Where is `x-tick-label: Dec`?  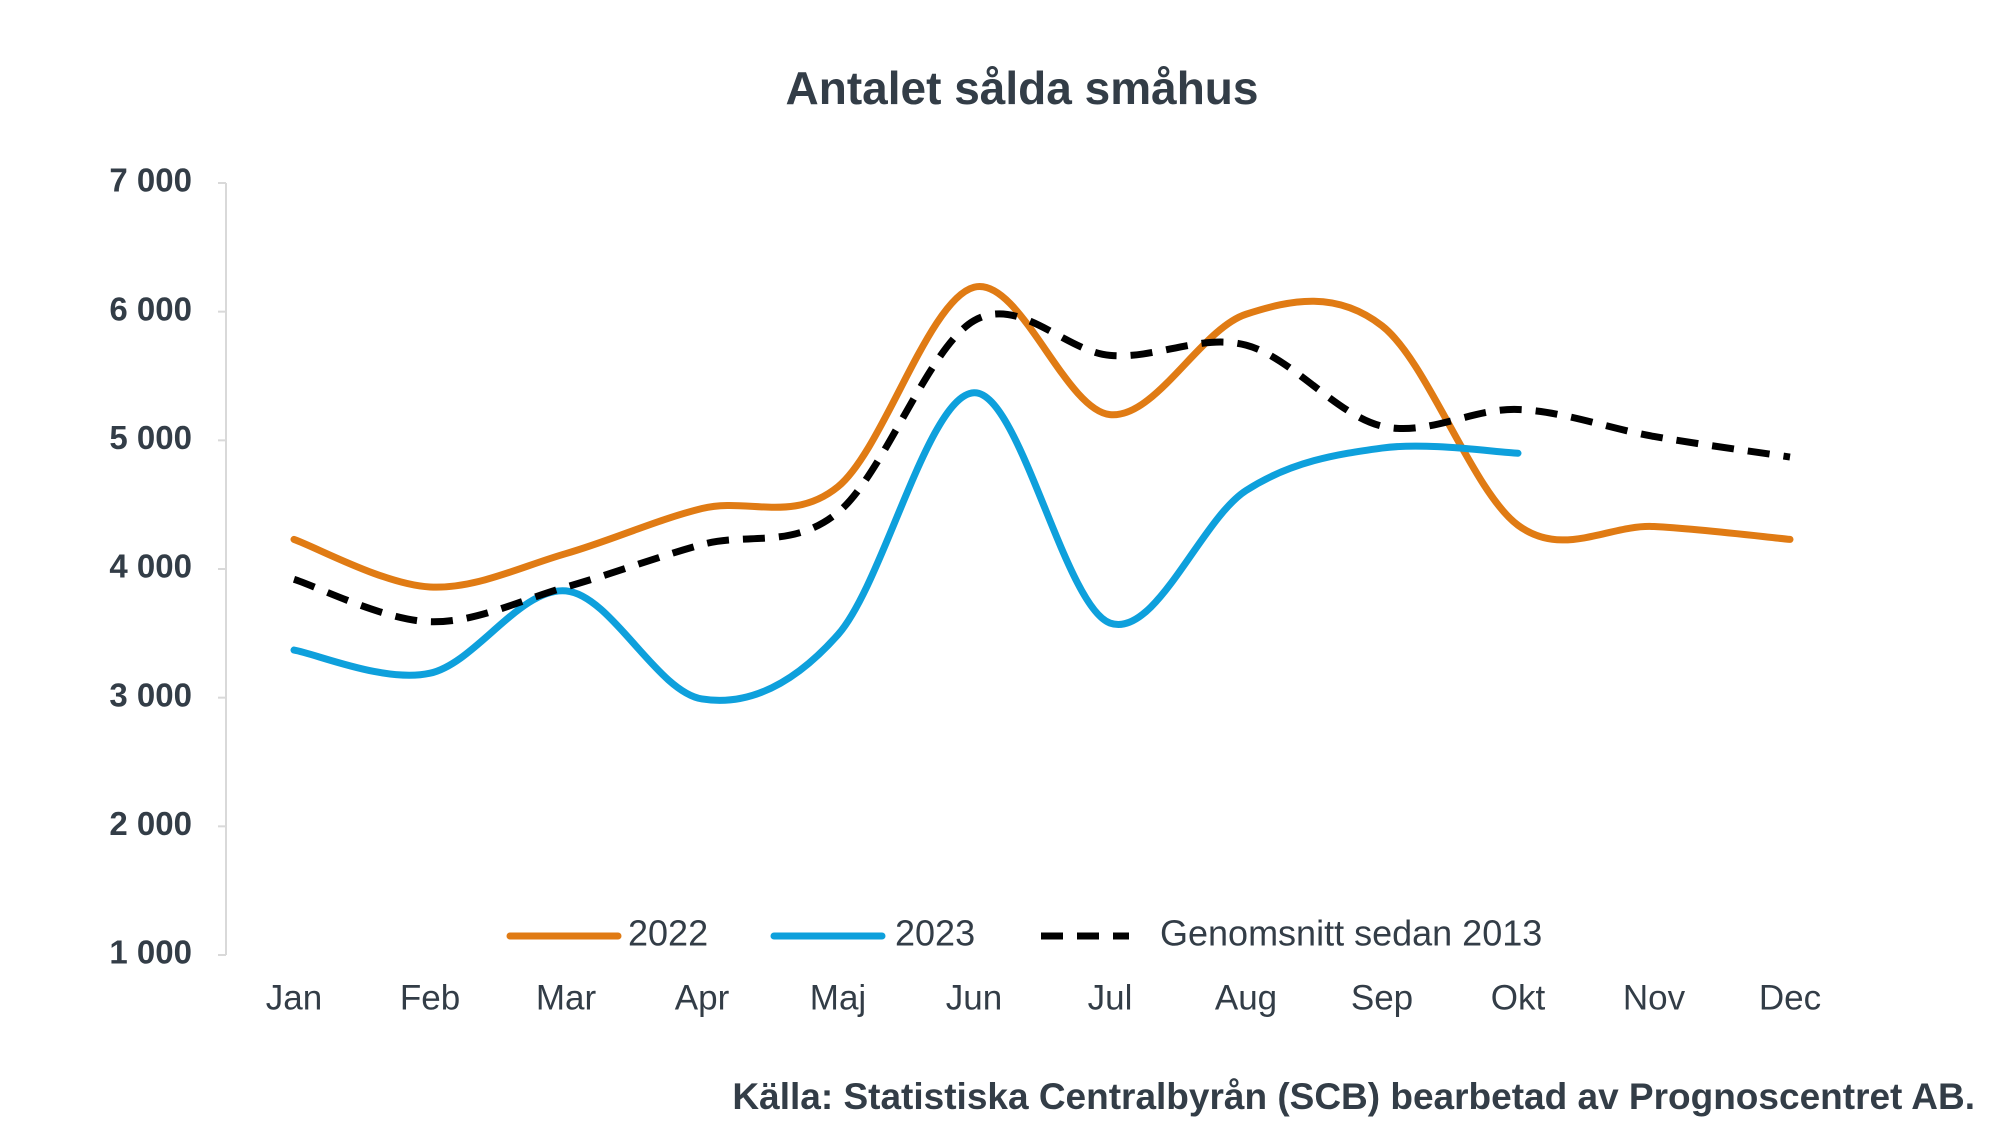
x-tick-label: Dec is located at coordinates (1790, 997).